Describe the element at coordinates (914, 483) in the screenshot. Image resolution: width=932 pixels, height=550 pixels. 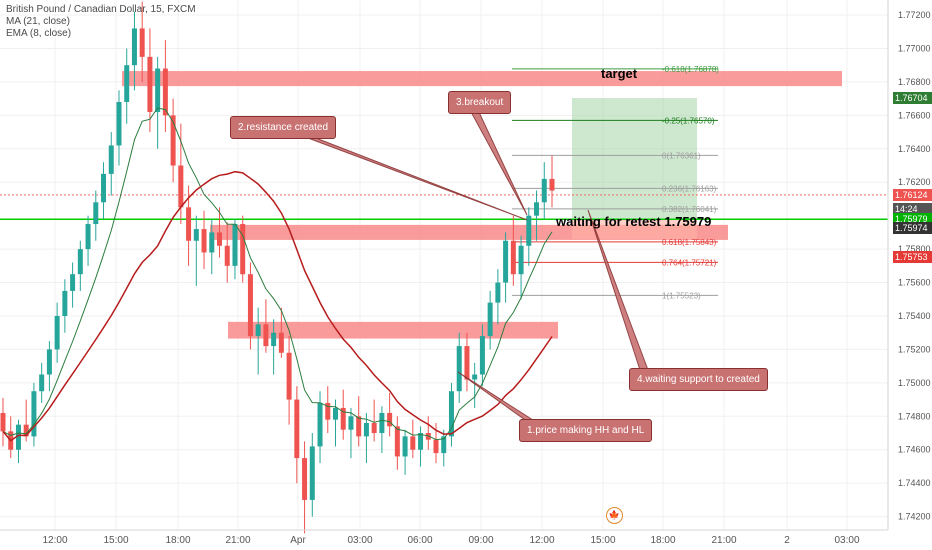
I see `y-tick-label: 1.74400` at that location.